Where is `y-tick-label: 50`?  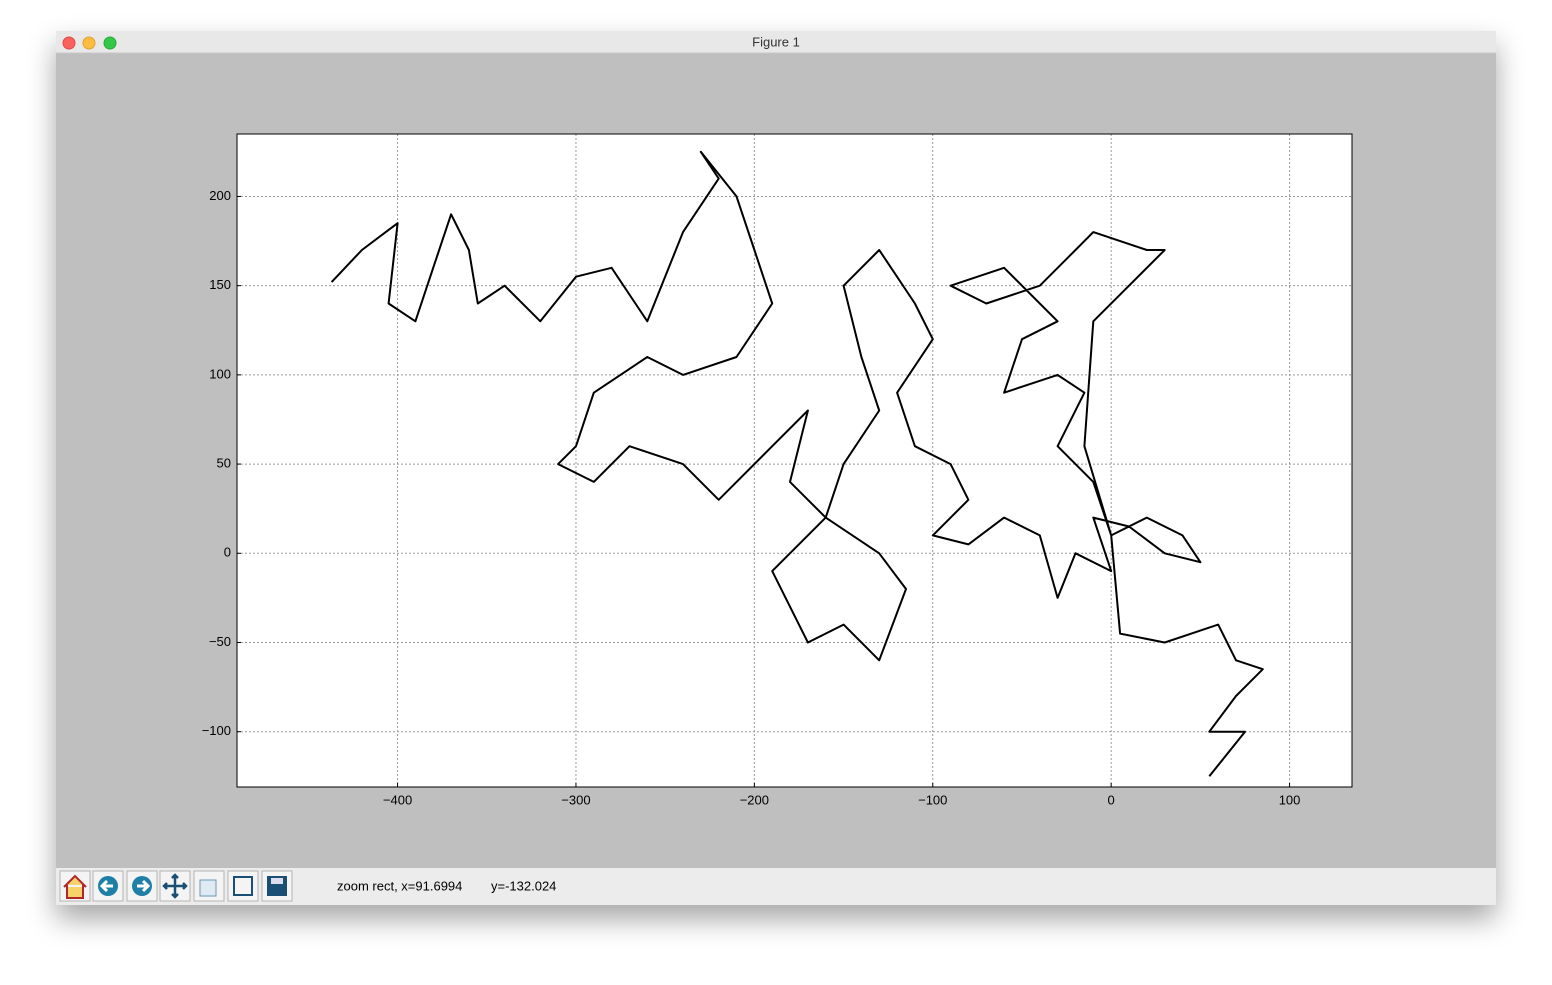
y-tick-label: 50 is located at coordinates (224, 463).